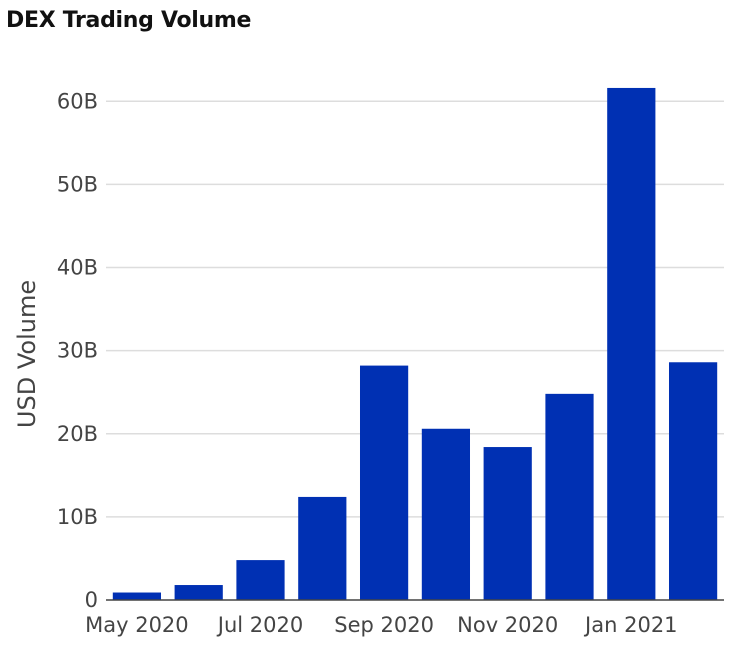 This screenshot has height=646, width=731. What do you see at coordinates (631, 343) in the screenshot?
I see `bar-jan-2021` at bounding box center [631, 343].